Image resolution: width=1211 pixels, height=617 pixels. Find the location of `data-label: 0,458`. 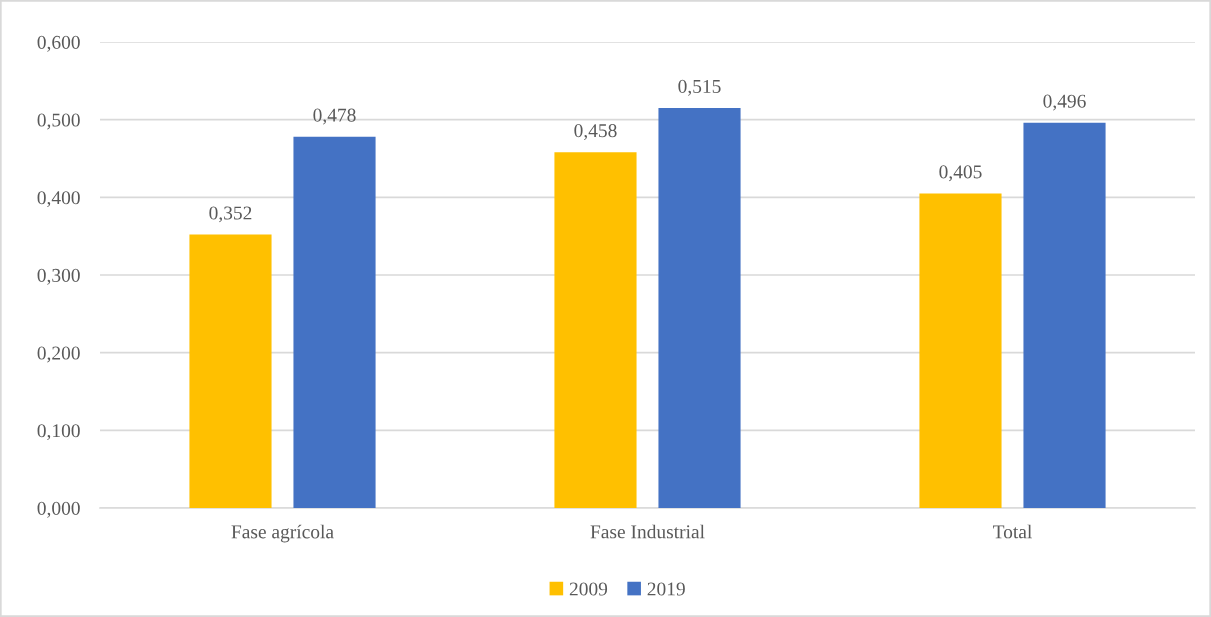

data-label: 0,458 is located at coordinates (595, 132).